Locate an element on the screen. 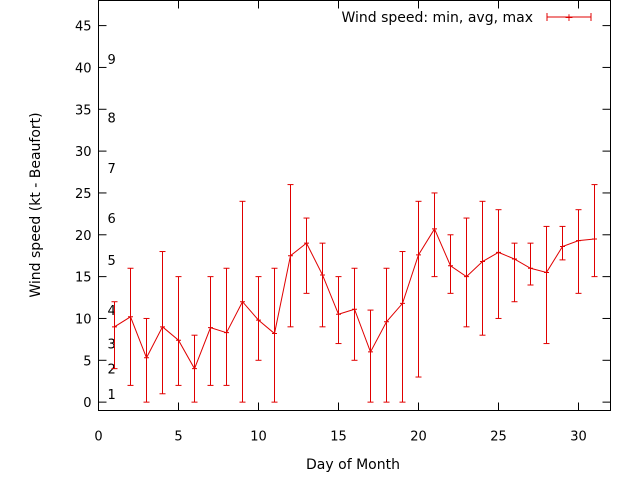 The image size is (640, 480). x-tick-label: 5 is located at coordinates (178, 437).